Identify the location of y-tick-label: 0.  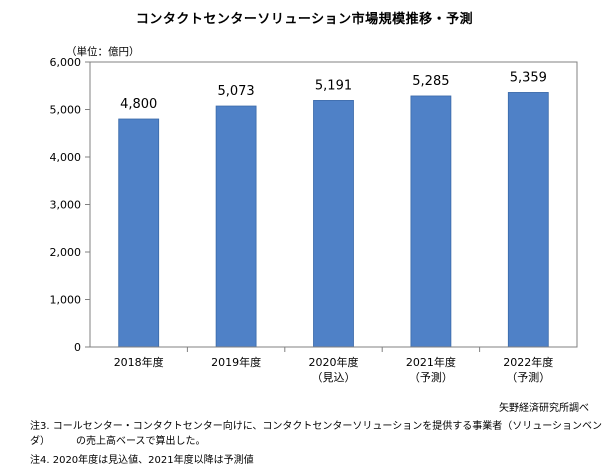
(77, 347).